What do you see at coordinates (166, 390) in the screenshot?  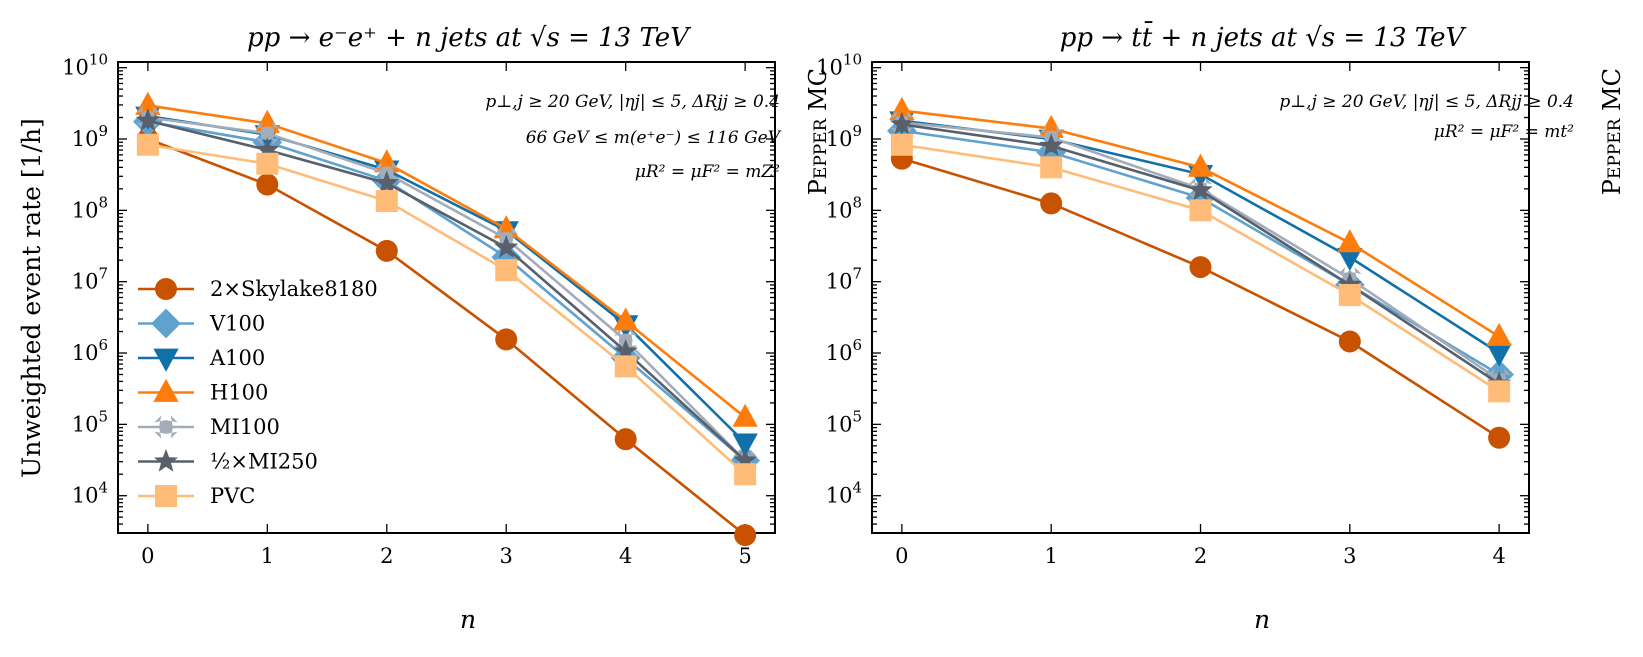 I see `legend-marker-h100` at bounding box center [166, 390].